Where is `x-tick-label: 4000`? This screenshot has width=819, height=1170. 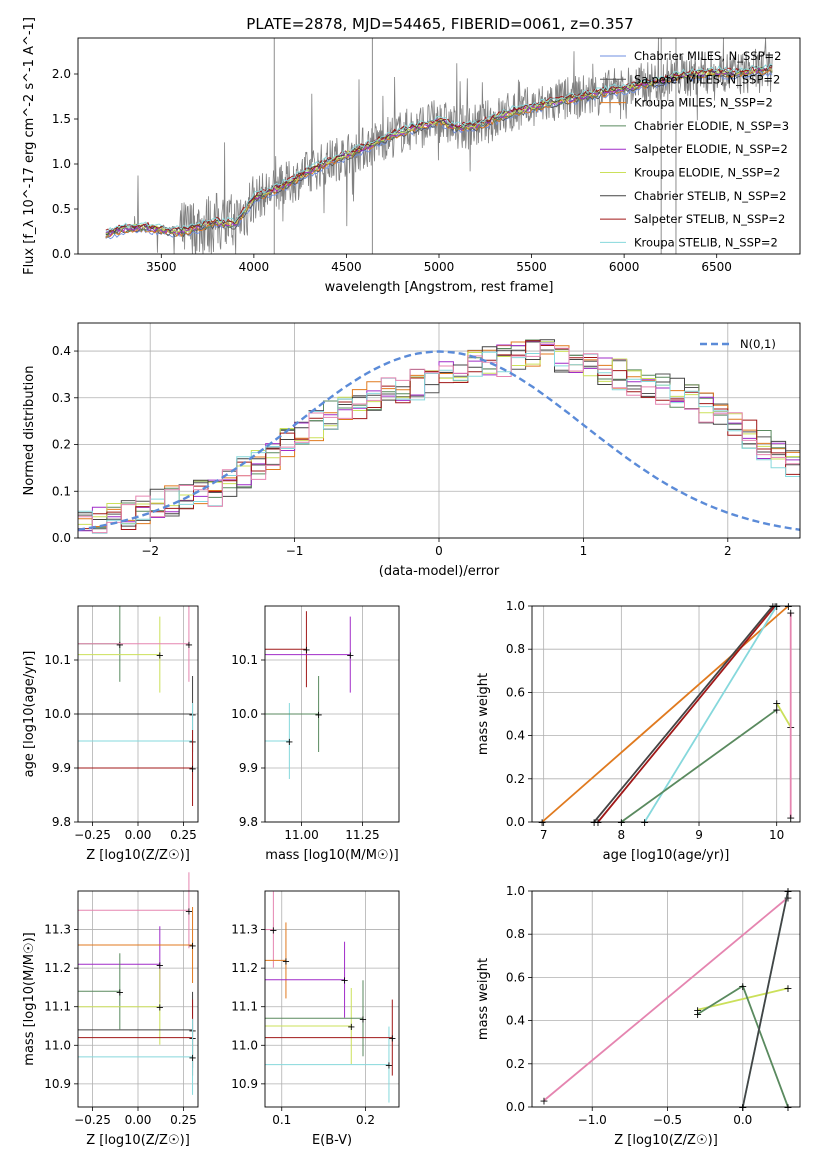 x-tick-label: 4000 is located at coordinates (254, 267).